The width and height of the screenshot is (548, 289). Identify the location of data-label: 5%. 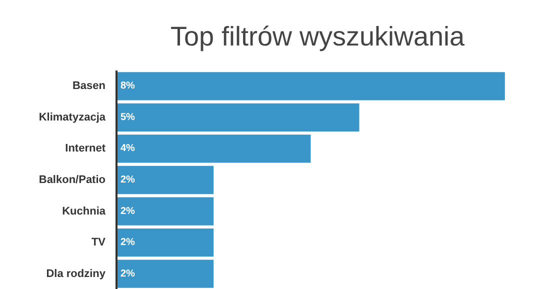
(128, 117).